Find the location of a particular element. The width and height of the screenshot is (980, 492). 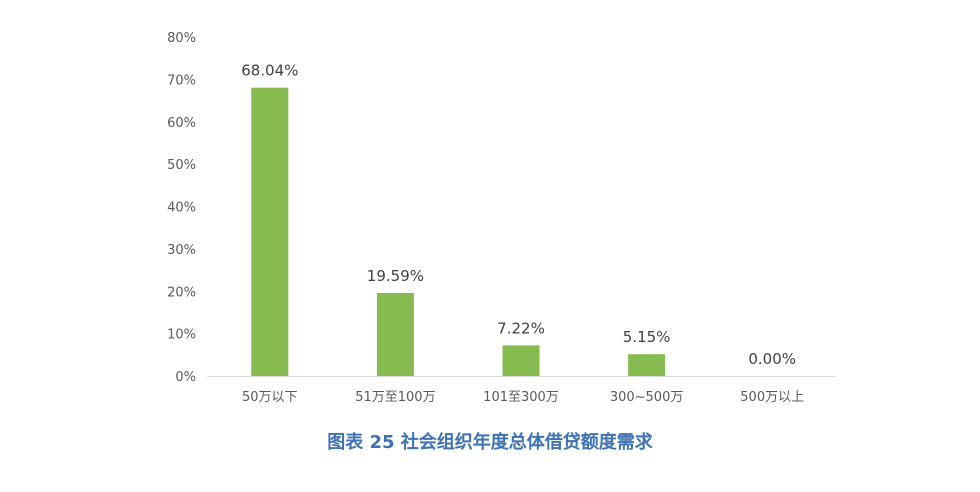

data-label: 7.22% is located at coordinates (521, 328).